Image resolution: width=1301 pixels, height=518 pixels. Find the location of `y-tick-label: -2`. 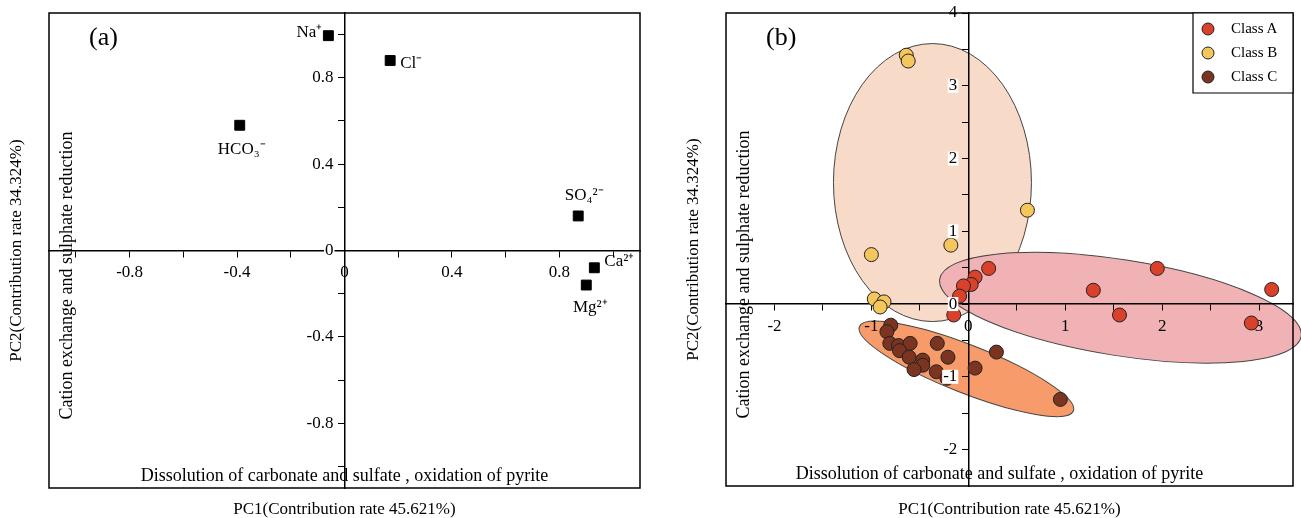

y-tick-label: -2 is located at coordinates (950, 449).